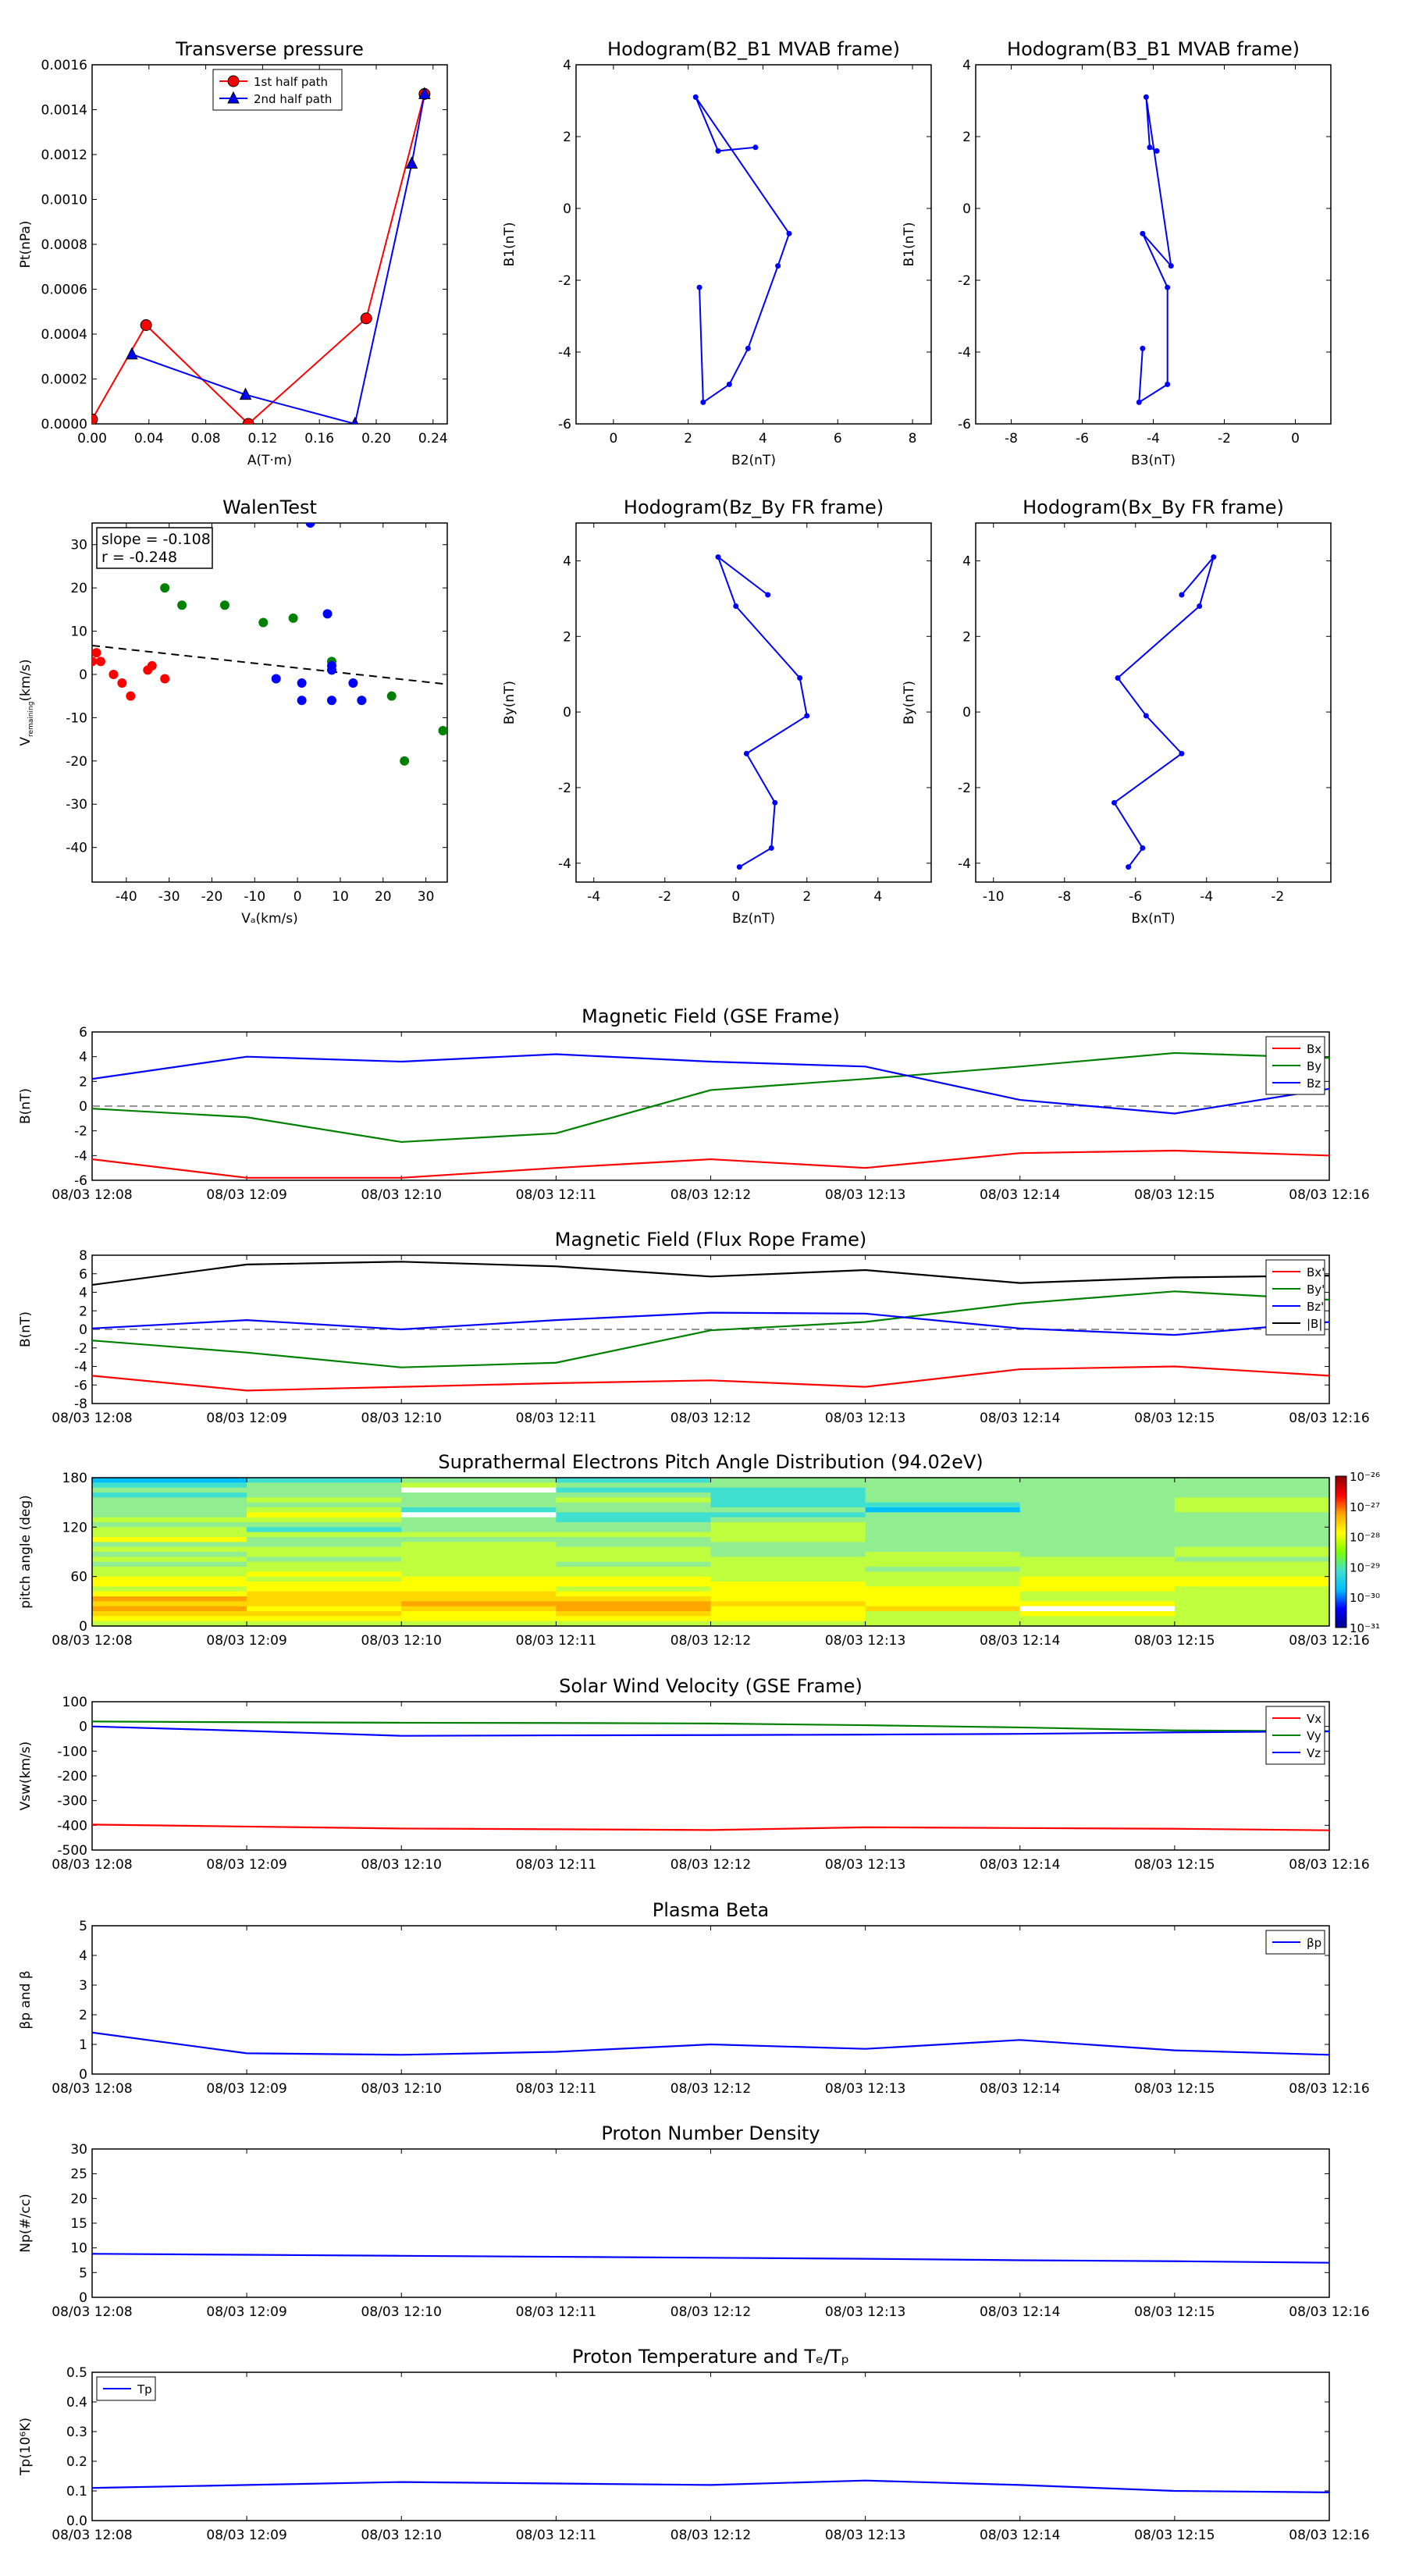 The image size is (1405, 2576). What do you see at coordinates (78, 2150) in the screenshot?
I see `y-tick-label: 30` at bounding box center [78, 2150].